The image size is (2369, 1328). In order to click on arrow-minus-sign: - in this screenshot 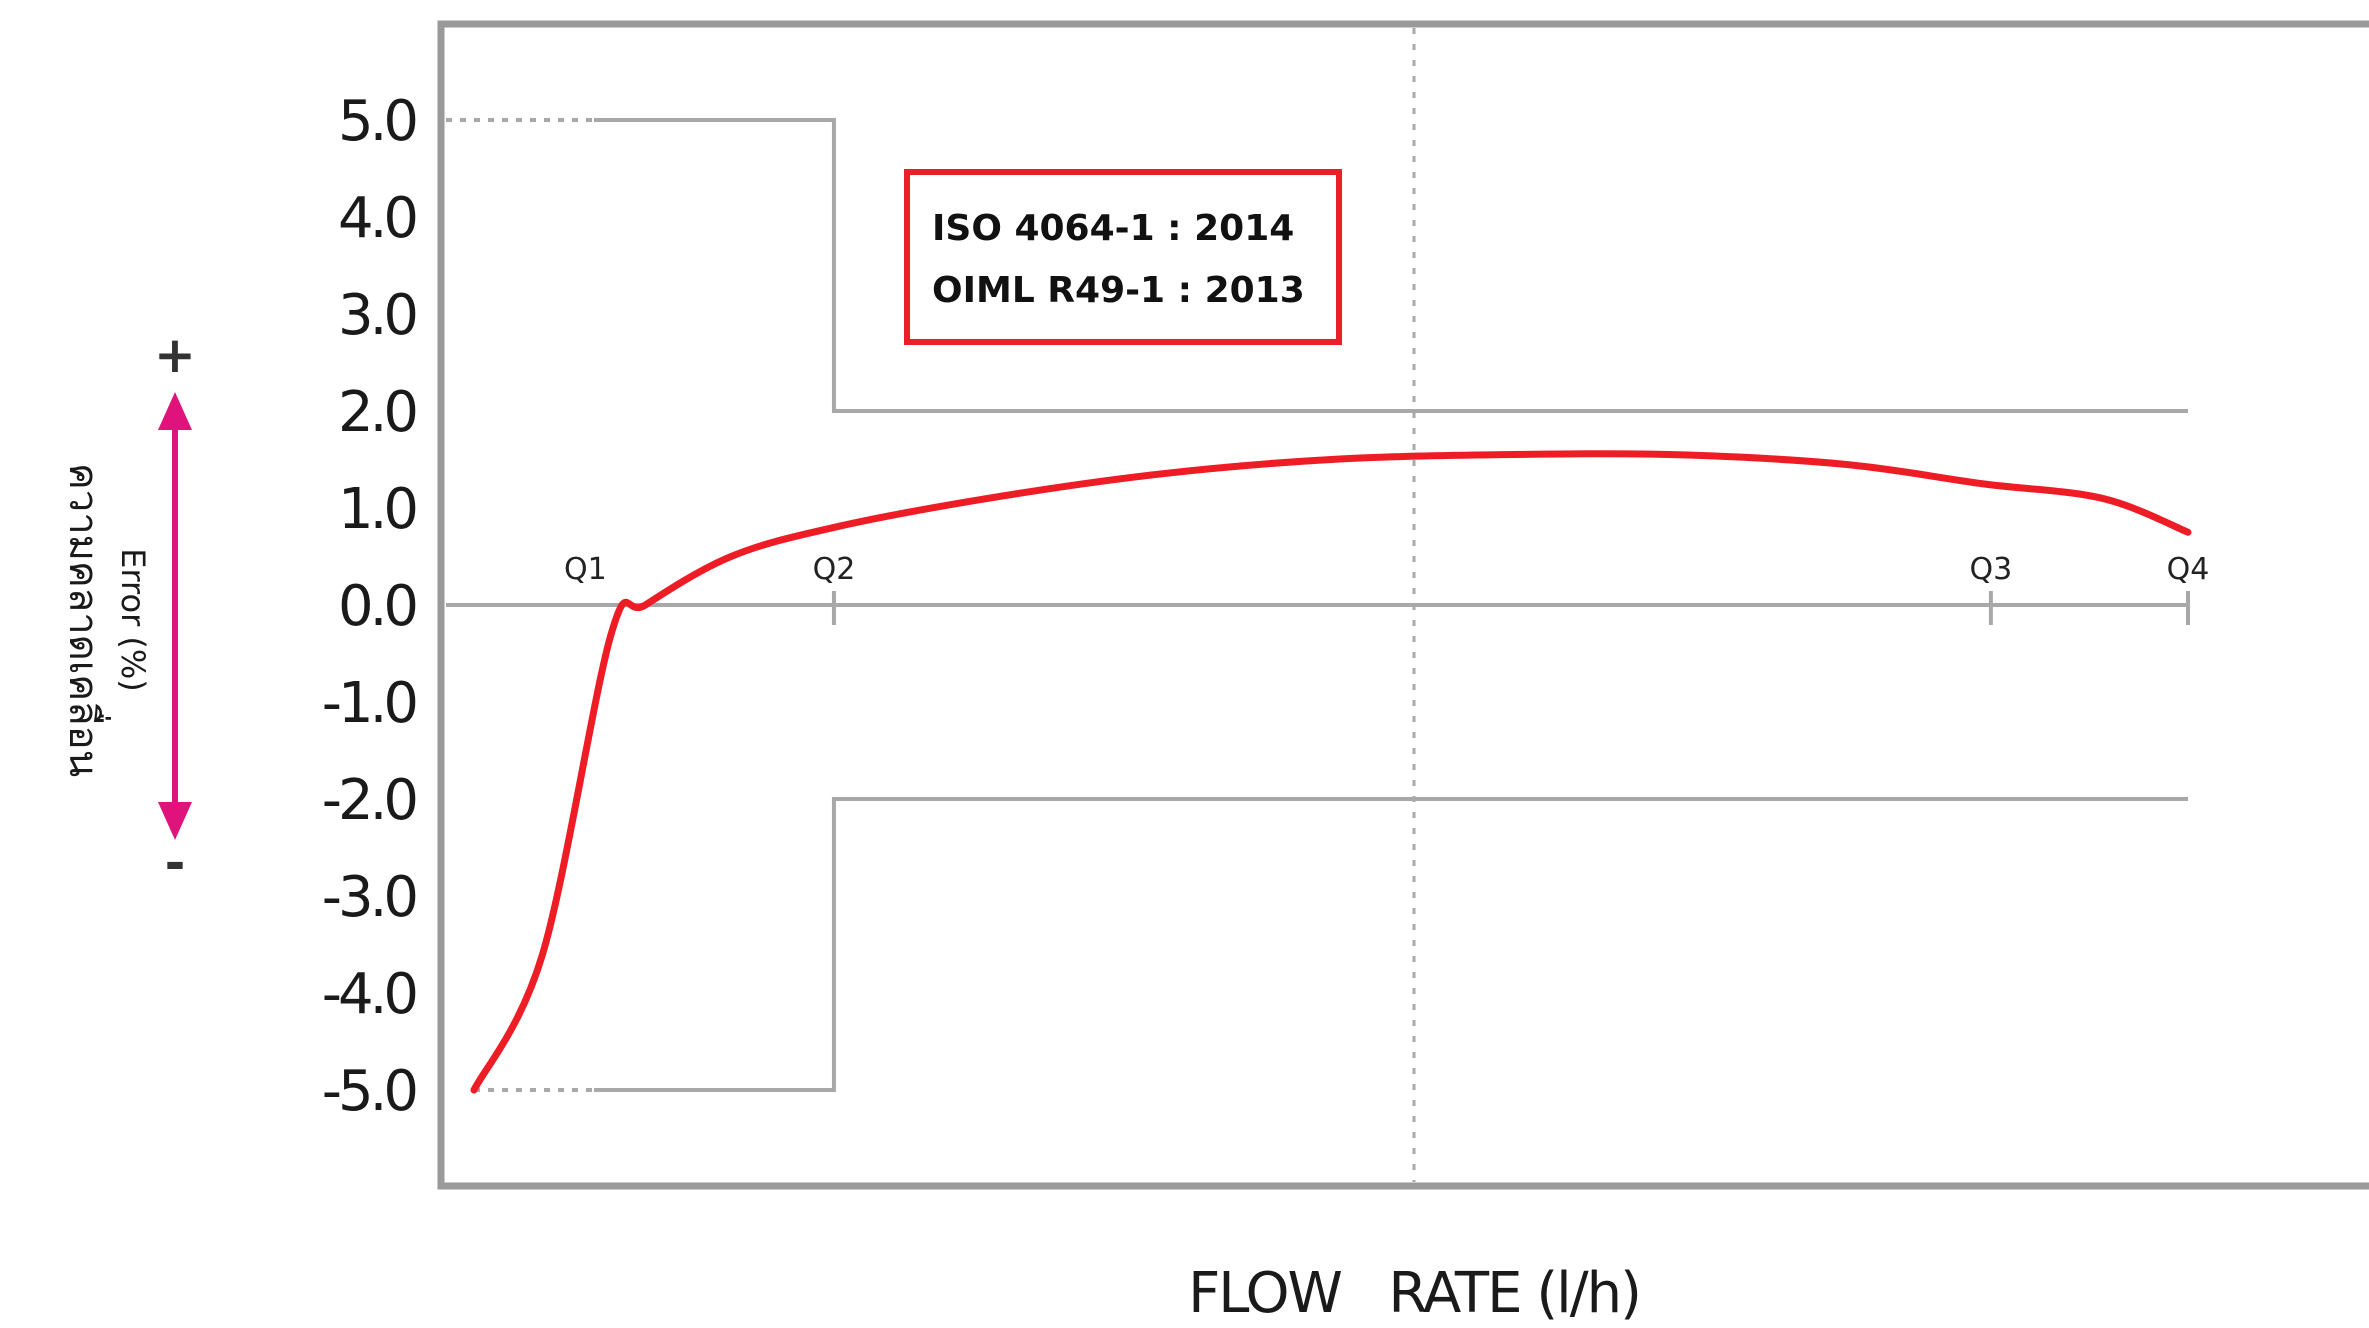, I will do `click(175, 863)`.